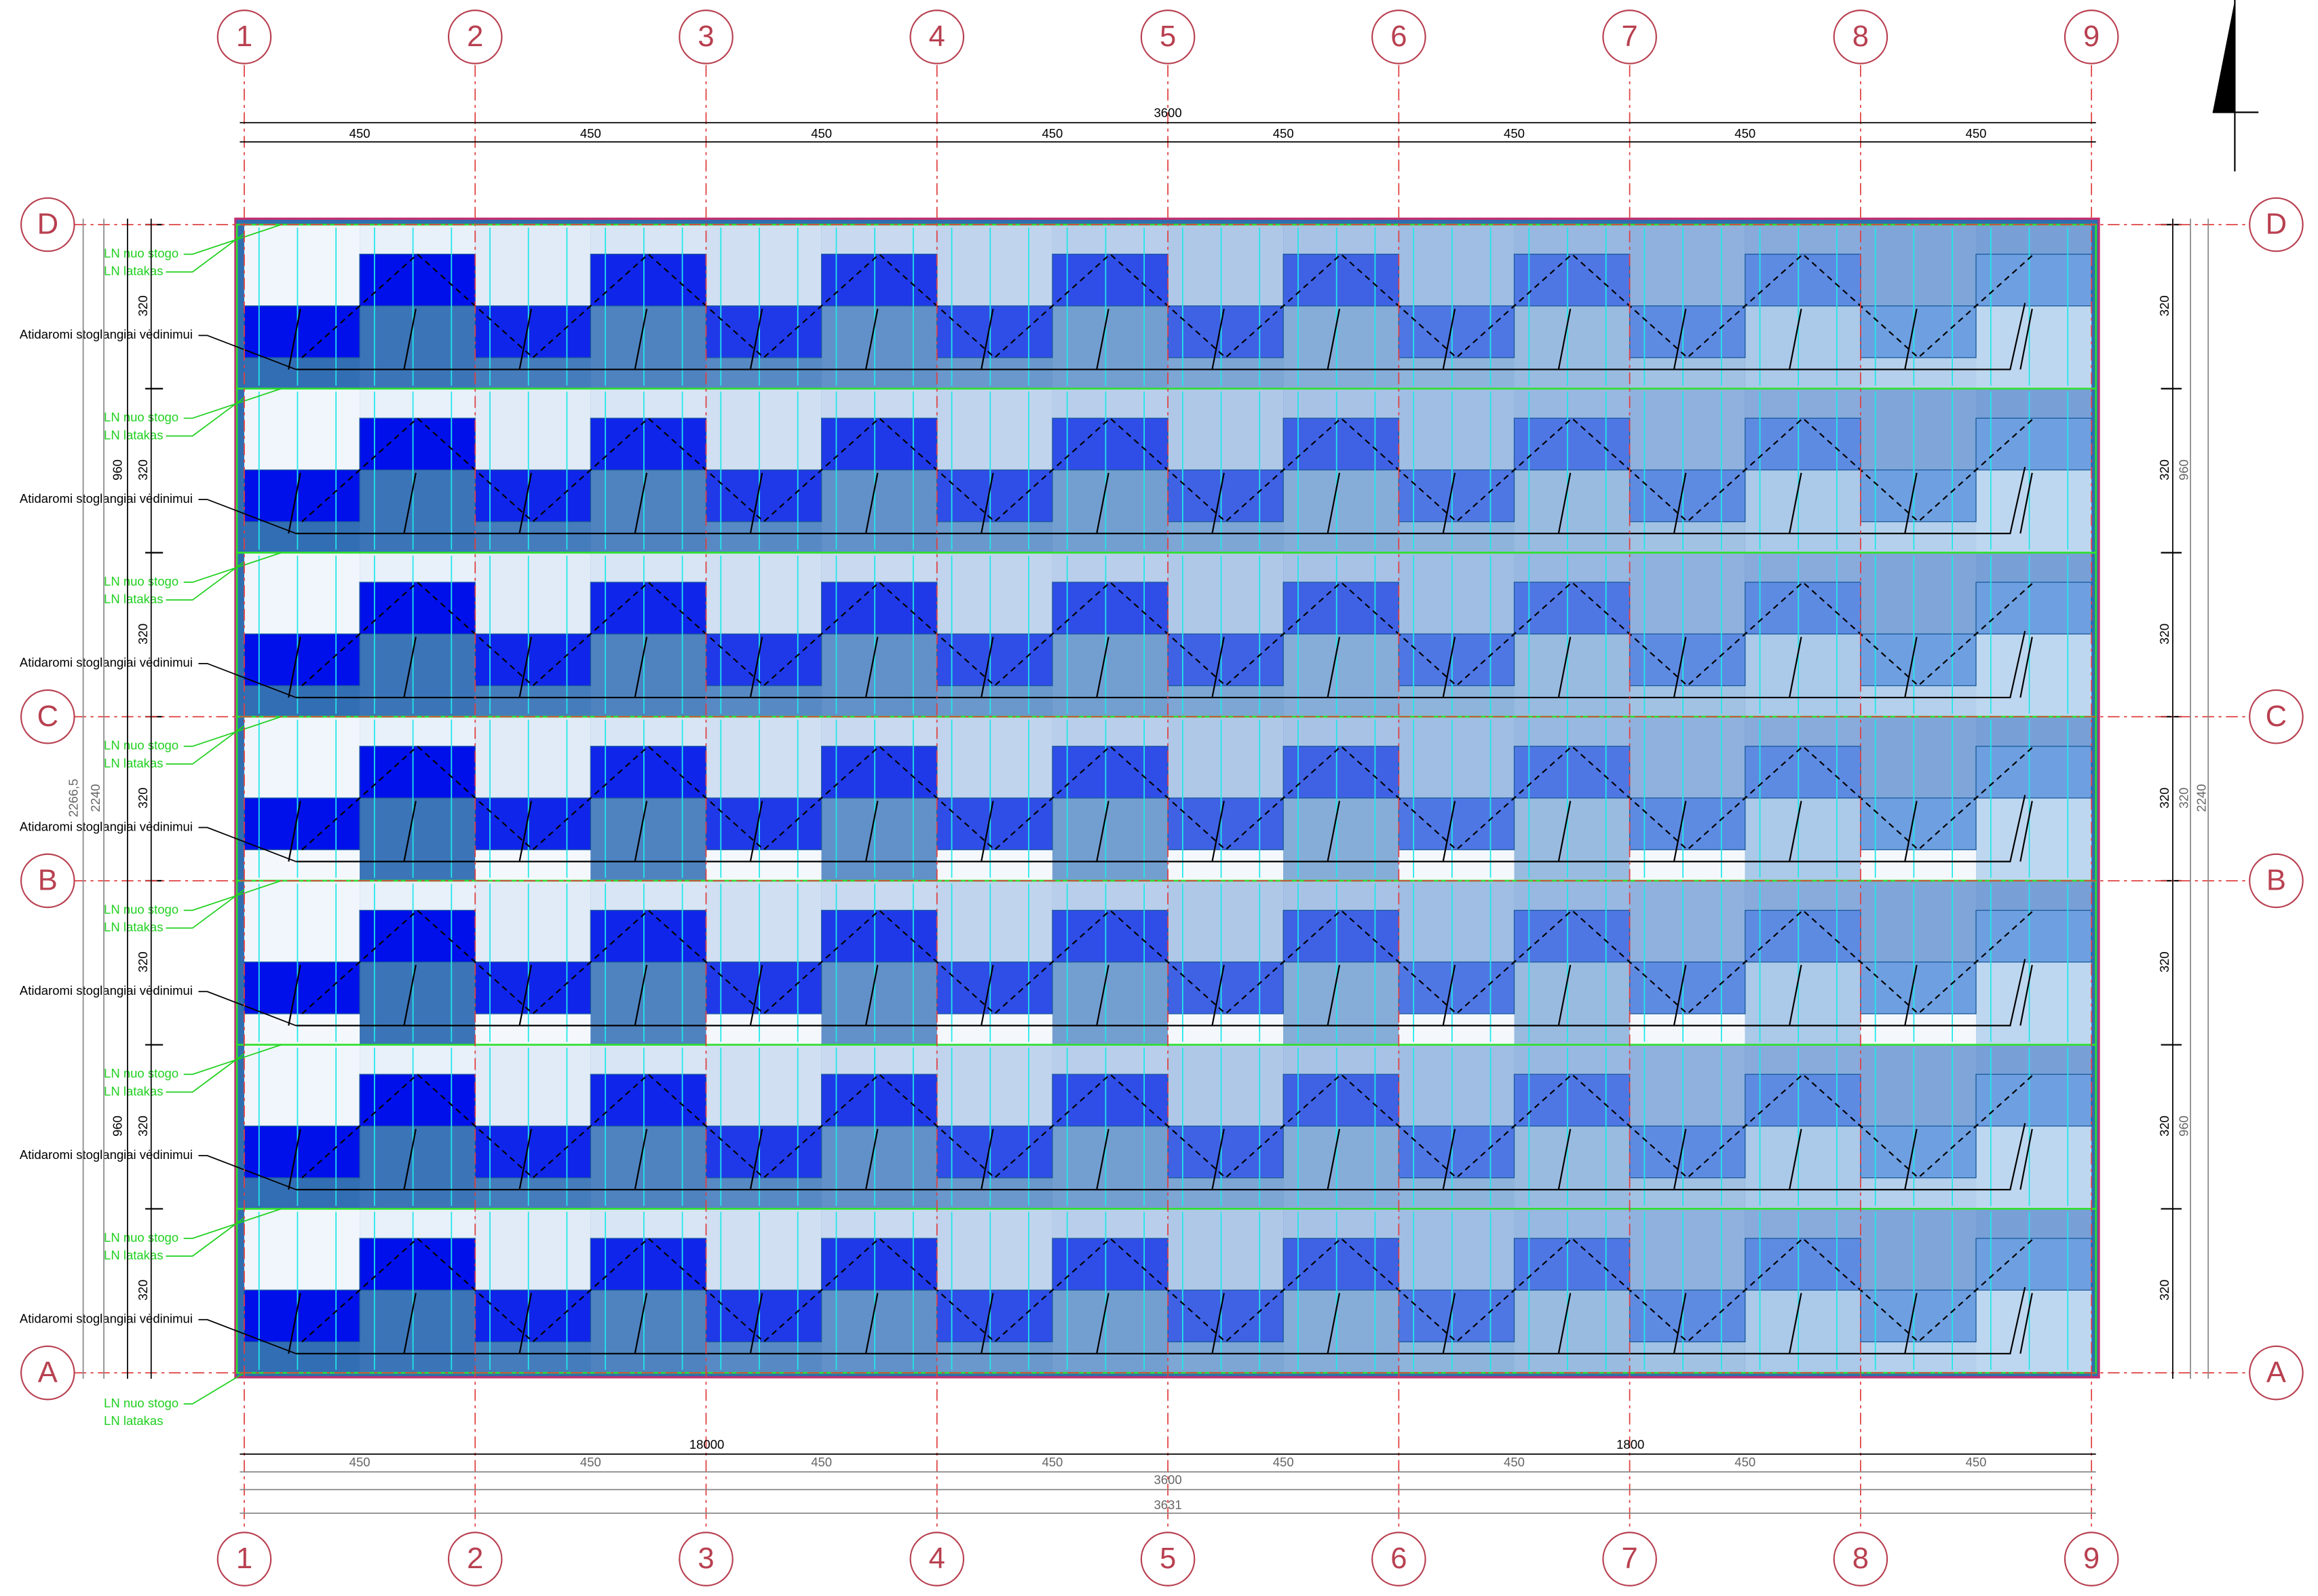 Image resolution: width=2318 pixels, height=1596 pixels. Describe the element at coordinates (2164, 961) in the screenshot. I see `right-strip-dim: 320` at that location.